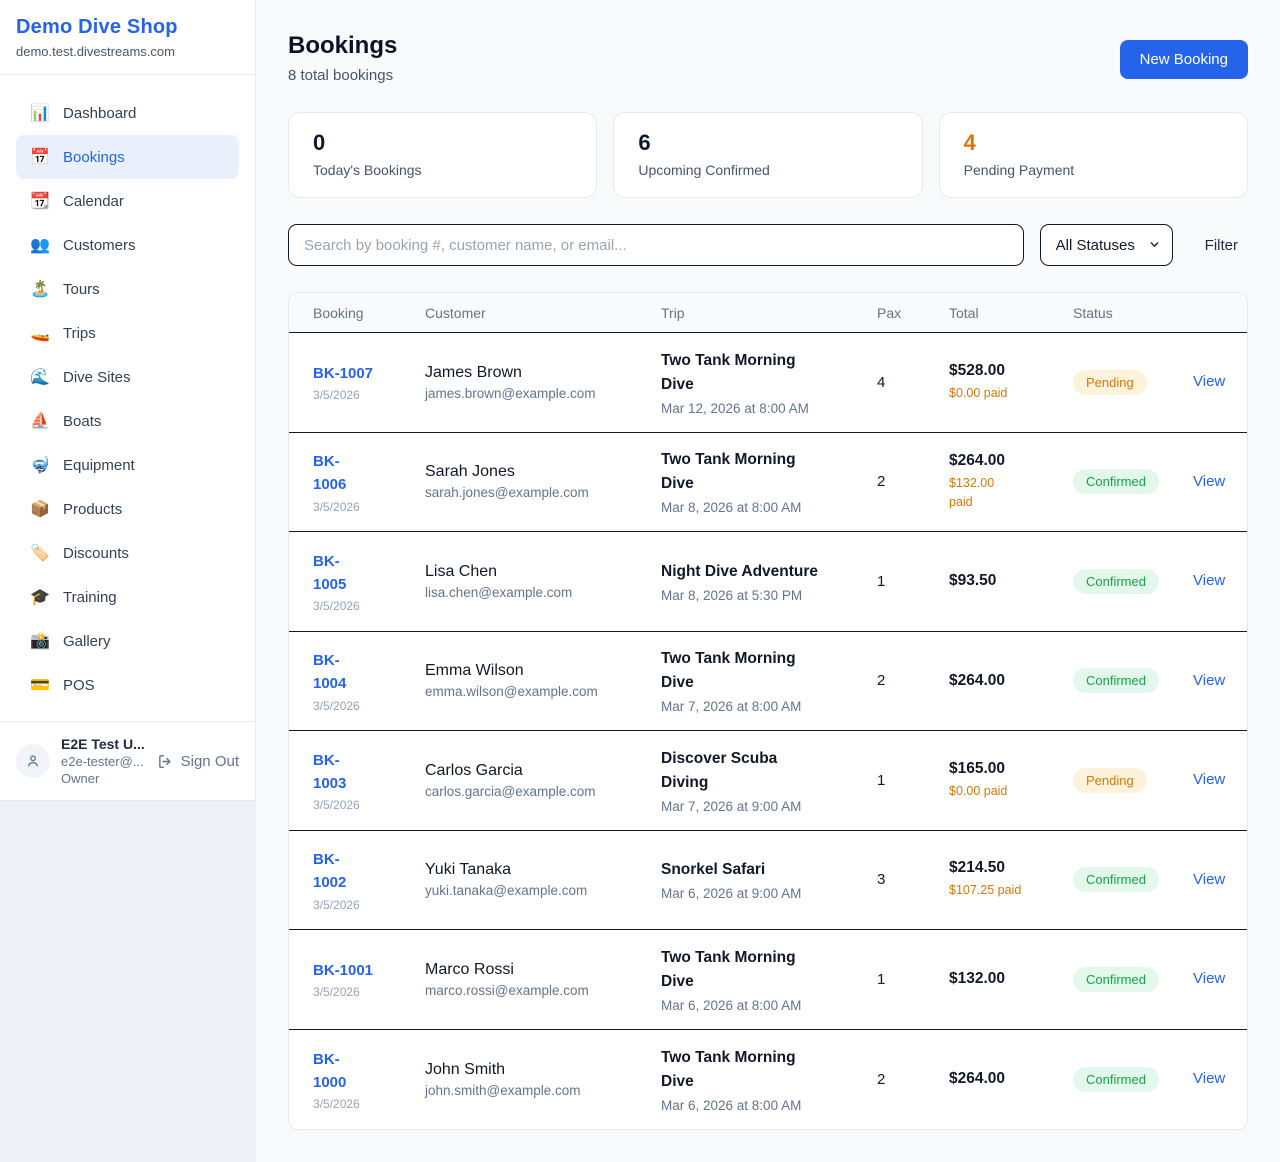 This screenshot has width=1280, height=1162. What do you see at coordinates (510, 393) in the screenshot?
I see `customer-email: james.brown@example.com` at bounding box center [510, 393].